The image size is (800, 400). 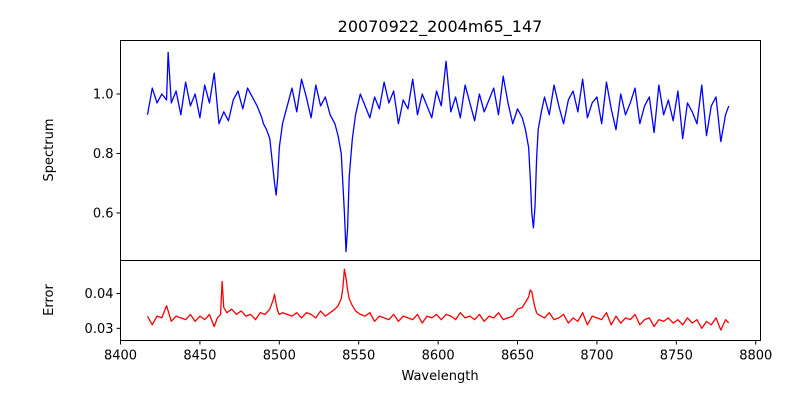 What do you see at coordinates (439, 376) in the screenshot?
I see `wavelength-x-axis-label: Wavelength` at bounding box center [439, 376].